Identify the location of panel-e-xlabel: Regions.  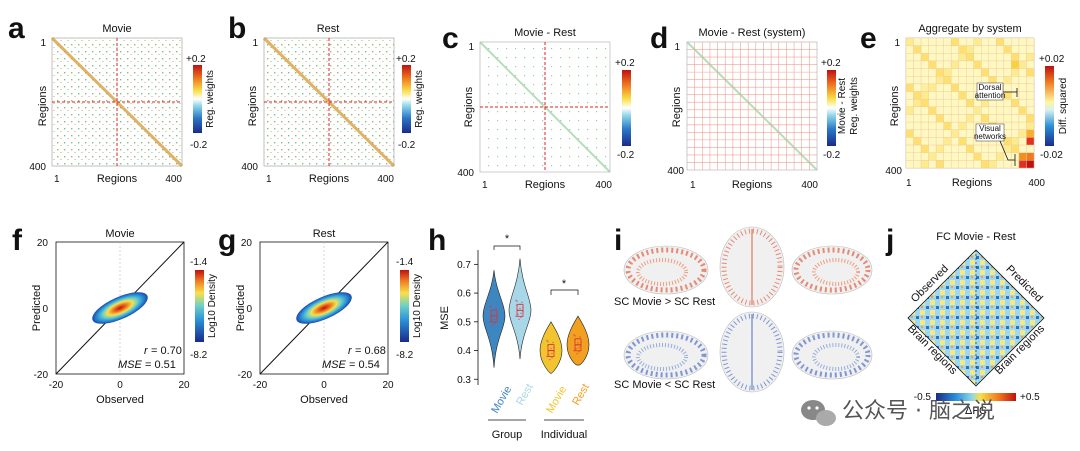
(972, 183).